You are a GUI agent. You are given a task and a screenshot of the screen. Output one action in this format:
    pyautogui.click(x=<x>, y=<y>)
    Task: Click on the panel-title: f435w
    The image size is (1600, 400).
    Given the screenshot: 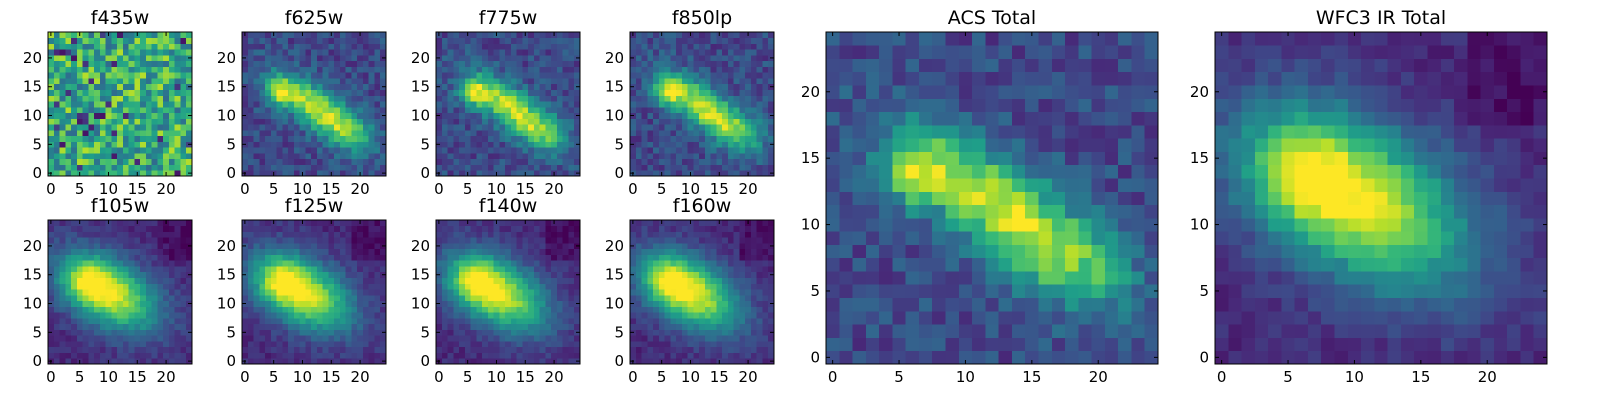 What is the action you would take?
    pyautogui.click(x=120, y=18)
    